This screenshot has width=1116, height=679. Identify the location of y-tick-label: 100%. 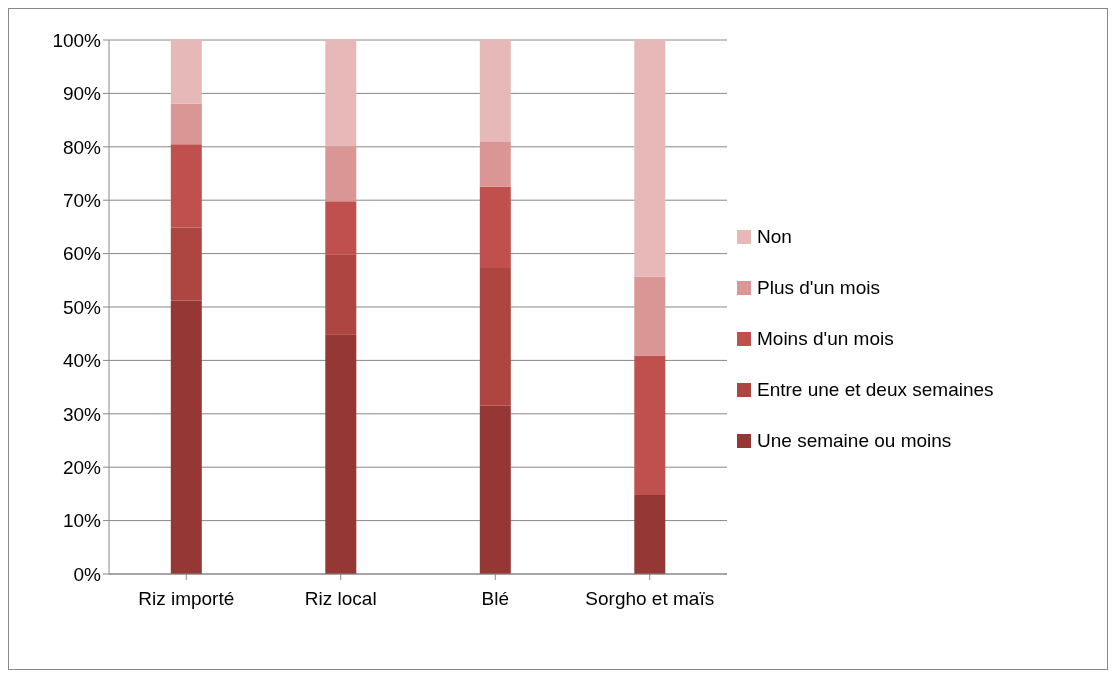
(77, 40).